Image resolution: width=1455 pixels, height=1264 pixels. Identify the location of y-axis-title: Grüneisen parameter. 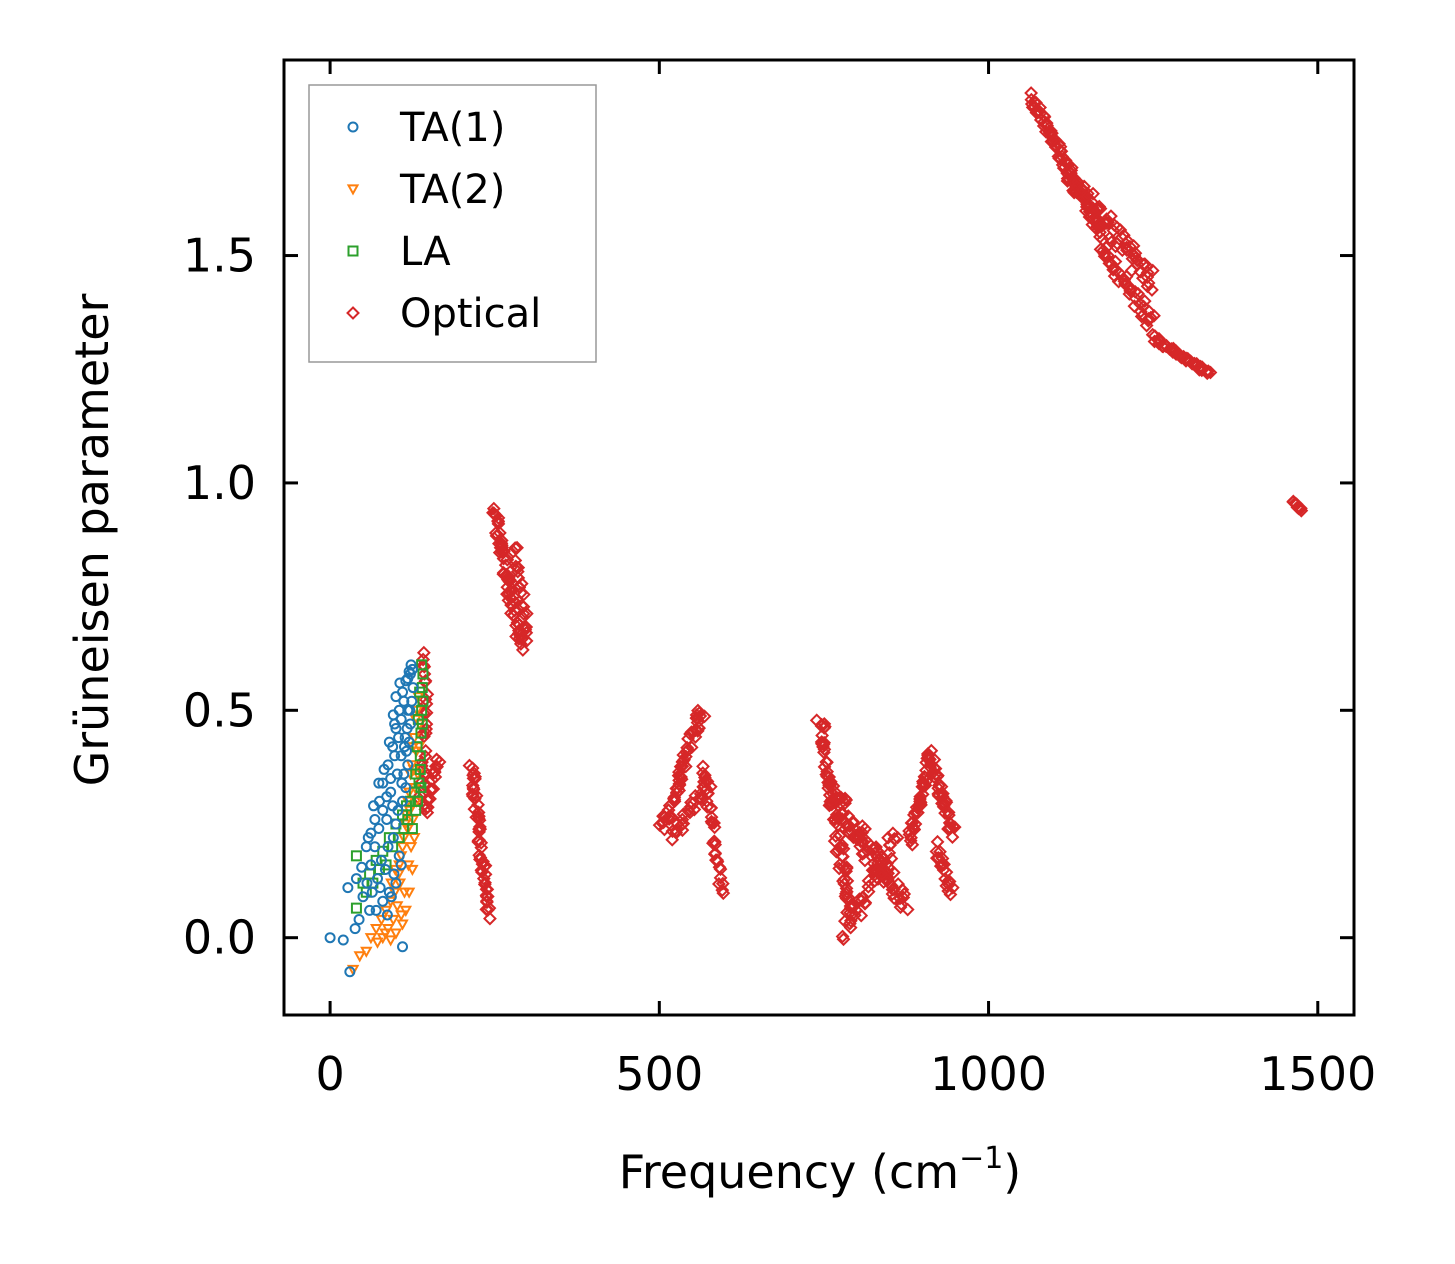
(92, 539).